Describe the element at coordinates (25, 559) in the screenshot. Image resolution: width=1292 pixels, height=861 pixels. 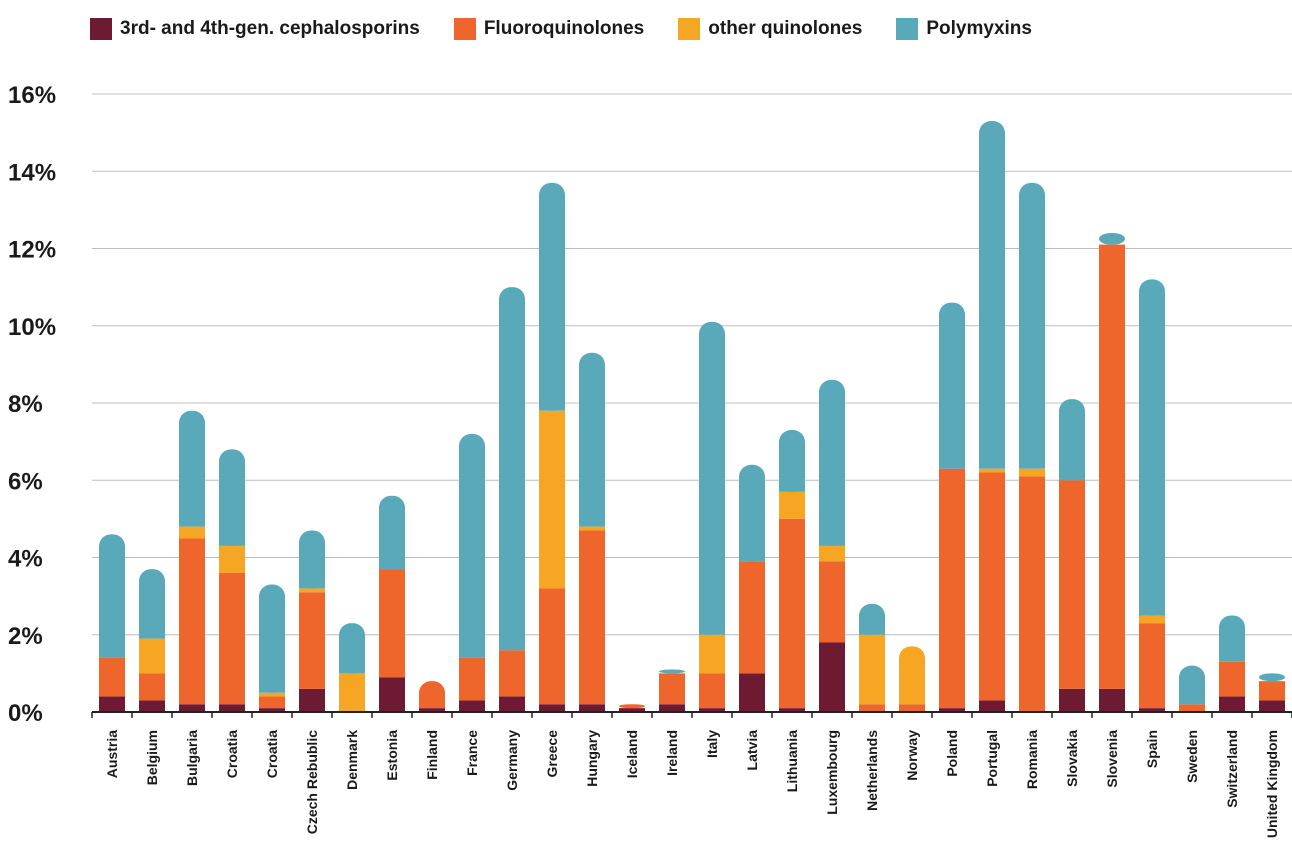
I see `y-tick-label: 4%` at that location.